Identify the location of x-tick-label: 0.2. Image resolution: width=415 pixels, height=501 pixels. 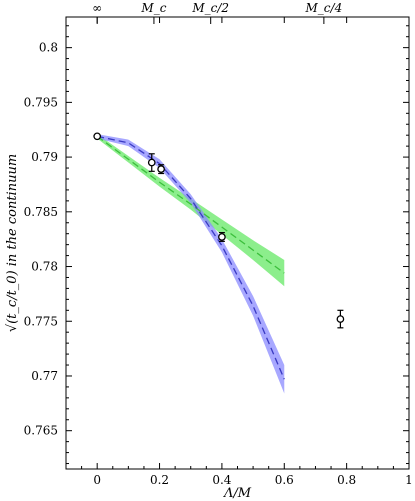
(159, 480).